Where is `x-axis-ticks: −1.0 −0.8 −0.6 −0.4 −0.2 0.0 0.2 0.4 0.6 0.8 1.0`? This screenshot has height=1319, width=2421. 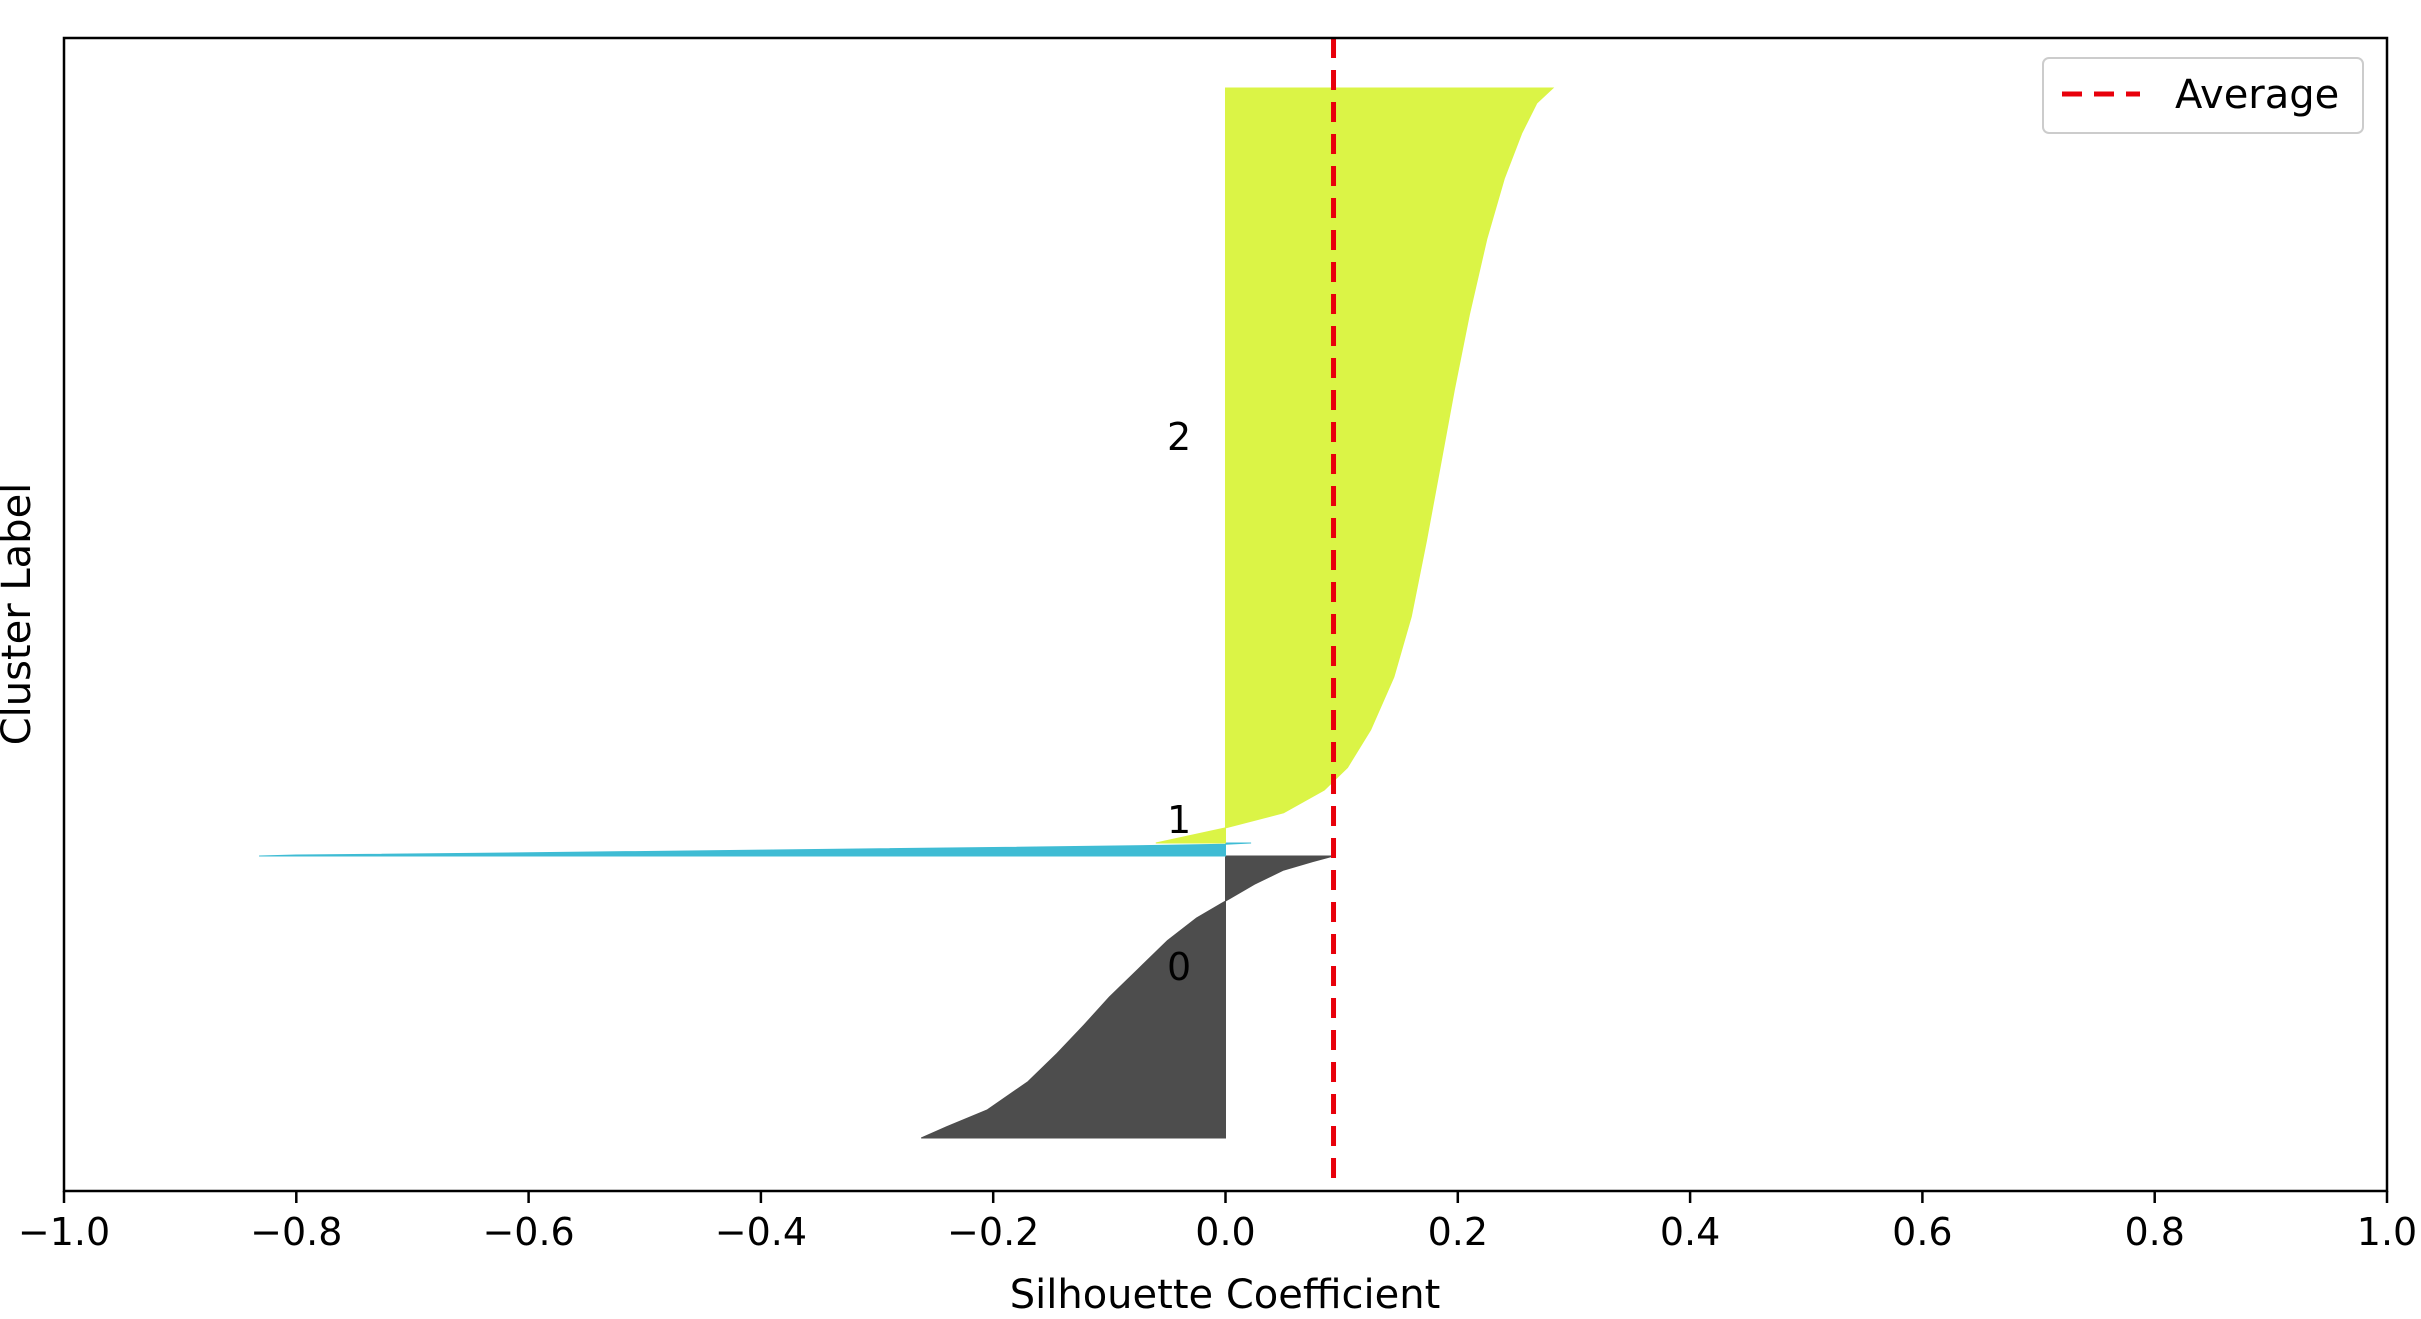
x-axis-ticks: −1.0 −0.8 −0.6 −0.4 −0.2 0.0 0.2 0.4 0.6 0.8 1.0 is located at coordinates (1217, 1222).